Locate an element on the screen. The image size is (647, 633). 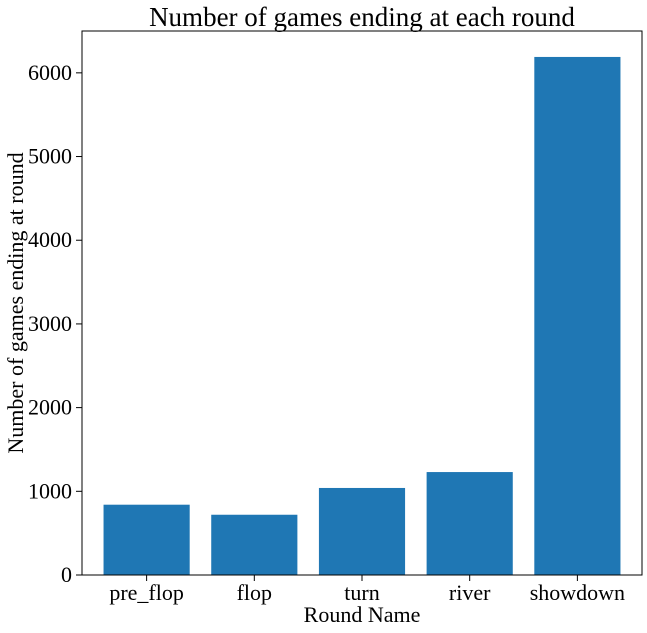
x-tick-label: showdown is located at coordinates (577, 592).